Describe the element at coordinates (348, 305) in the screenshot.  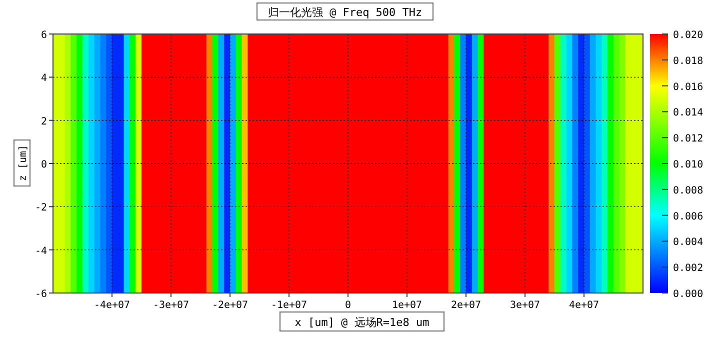
I see `x-tick-label: 0` at that location.